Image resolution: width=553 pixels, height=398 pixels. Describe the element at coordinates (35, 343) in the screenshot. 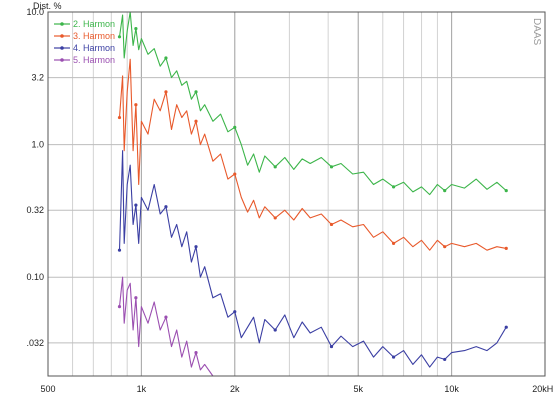

I see `y-tick-label: .032` at that location.